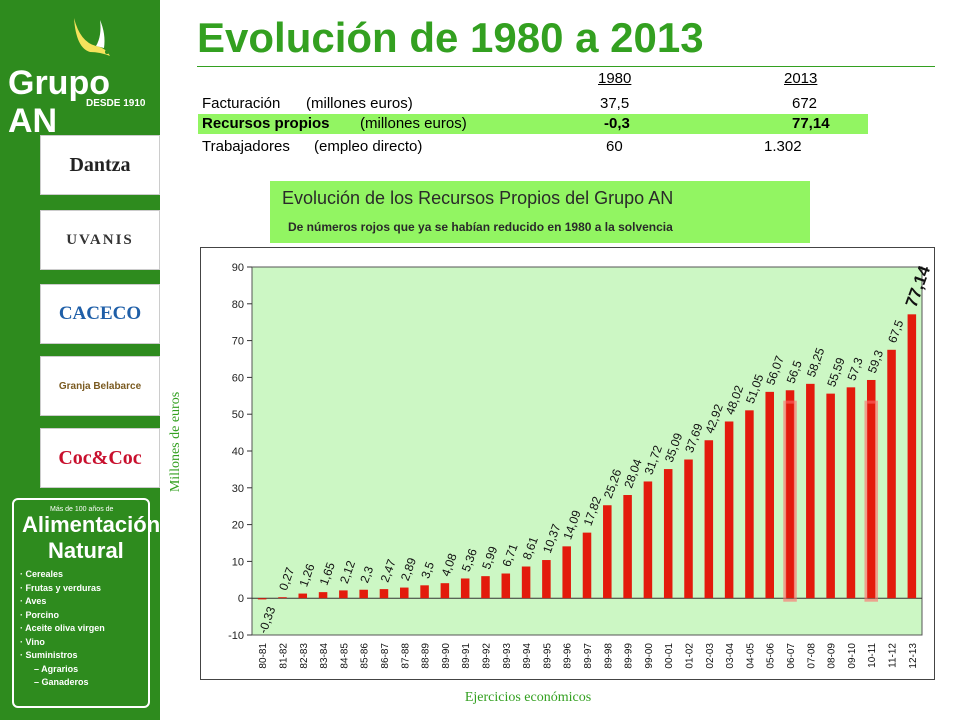  What do you see at coordinates (528, 697) in the screenshot?
I see `x-axis-label: Ejercicios económicos` at bounding box center [528, 697].